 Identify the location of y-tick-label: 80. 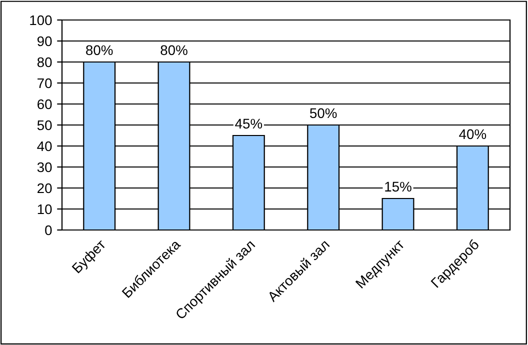
(44, 62).